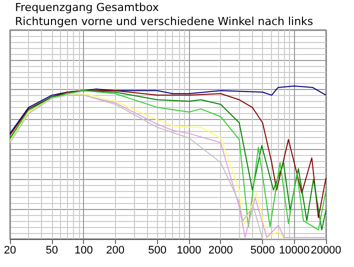  I want to click on chart-title: Frequenzgang Gesamtbox, so click(87, 7).